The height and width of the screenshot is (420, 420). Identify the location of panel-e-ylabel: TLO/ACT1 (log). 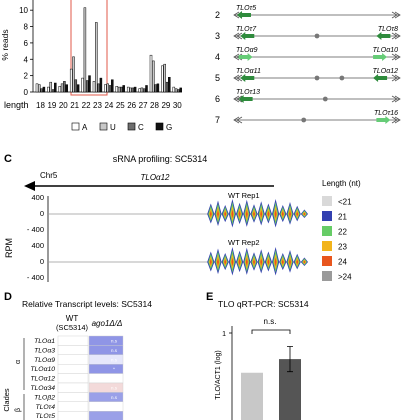
(218, 374).